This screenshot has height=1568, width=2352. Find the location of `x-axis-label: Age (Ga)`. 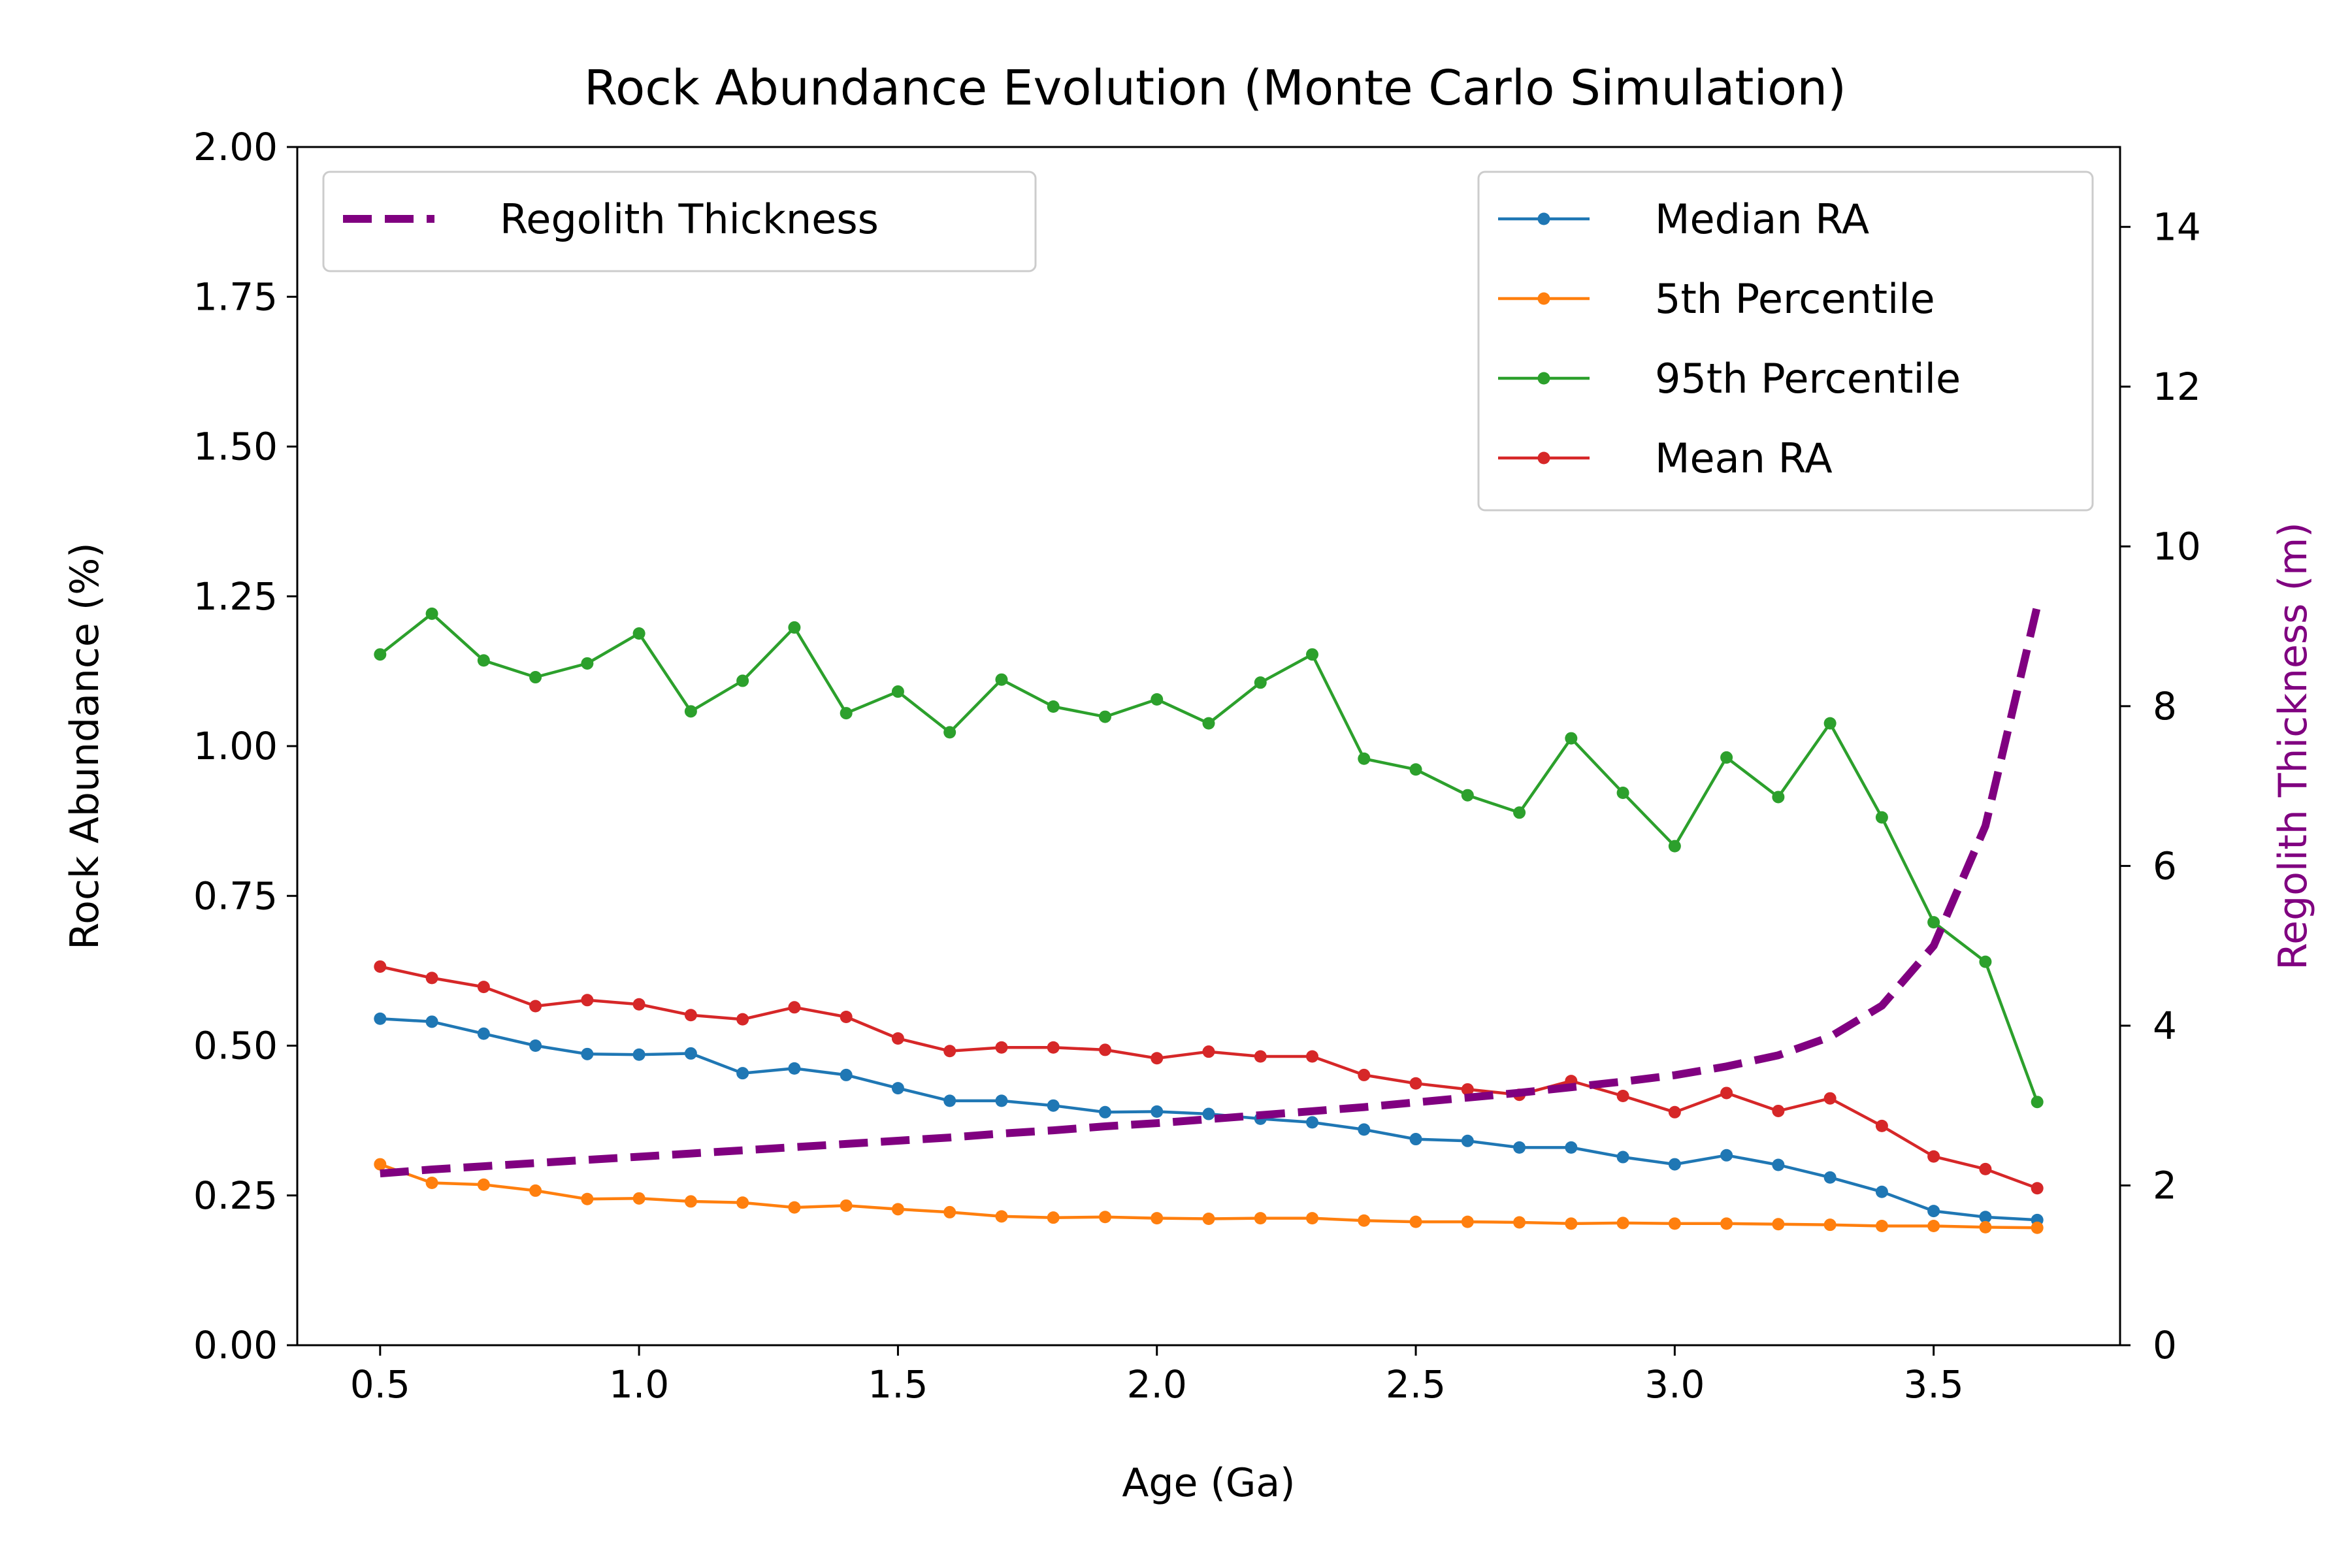

x-axis-label: Age (Ga) is located at coordinates (1208, 1483).